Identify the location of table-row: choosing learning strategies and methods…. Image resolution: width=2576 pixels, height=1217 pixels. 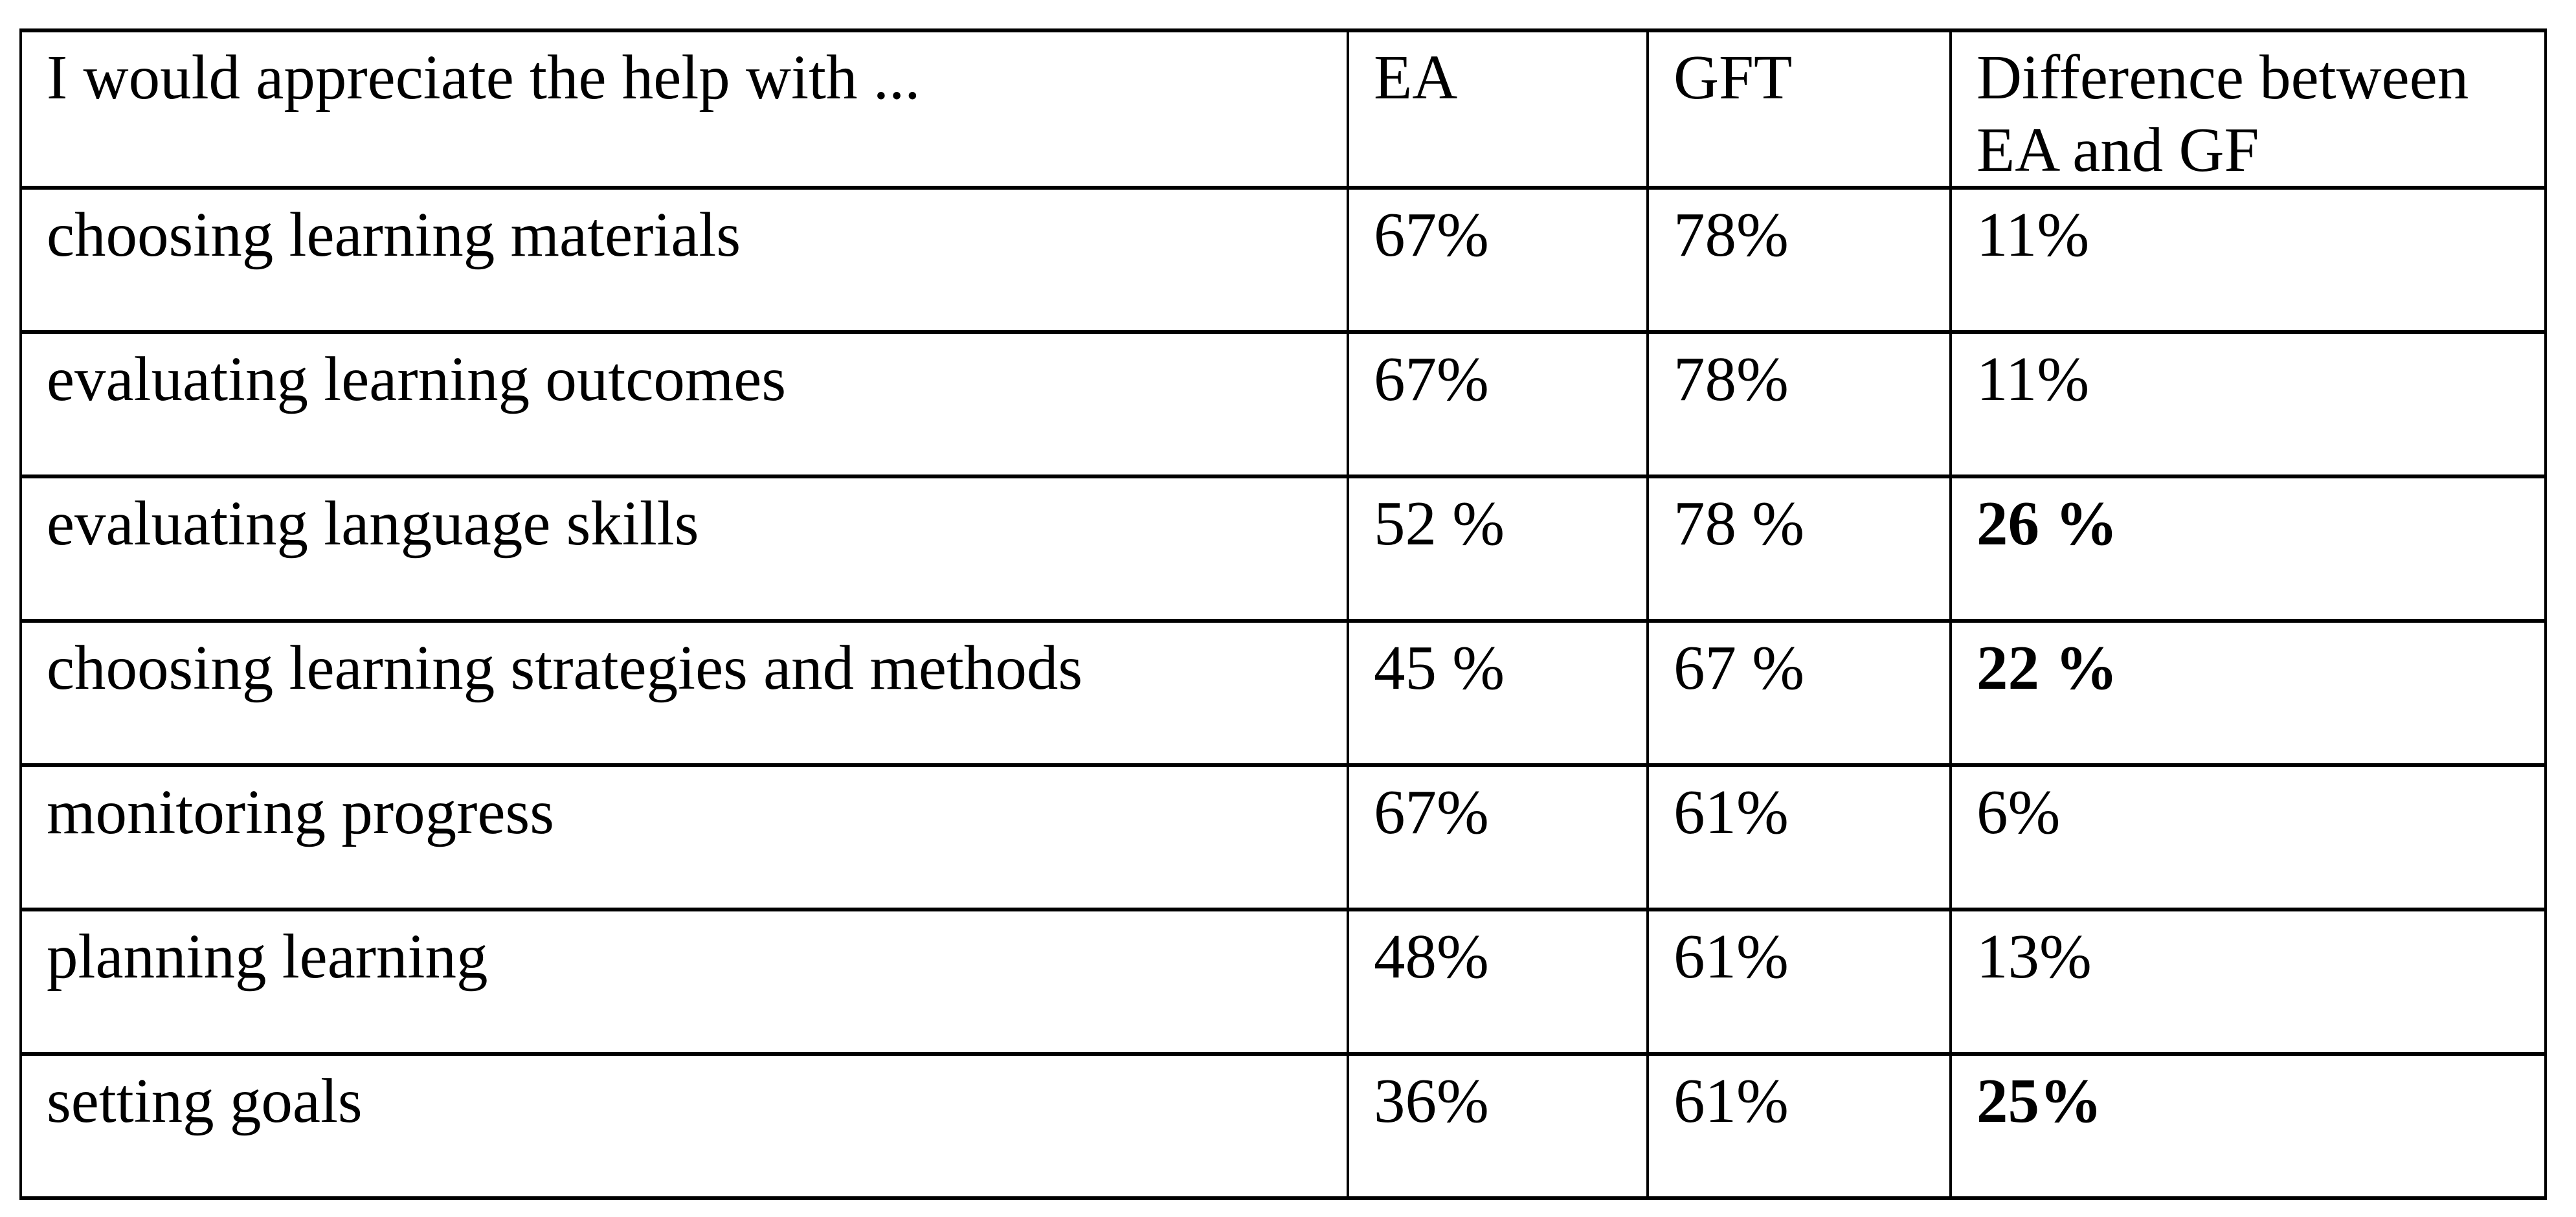
(1283, 693).